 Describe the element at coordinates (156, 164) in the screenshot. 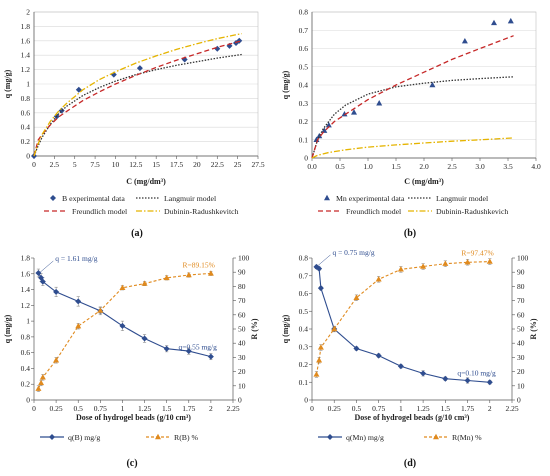

I see `x-tick-label: 15` at that location.